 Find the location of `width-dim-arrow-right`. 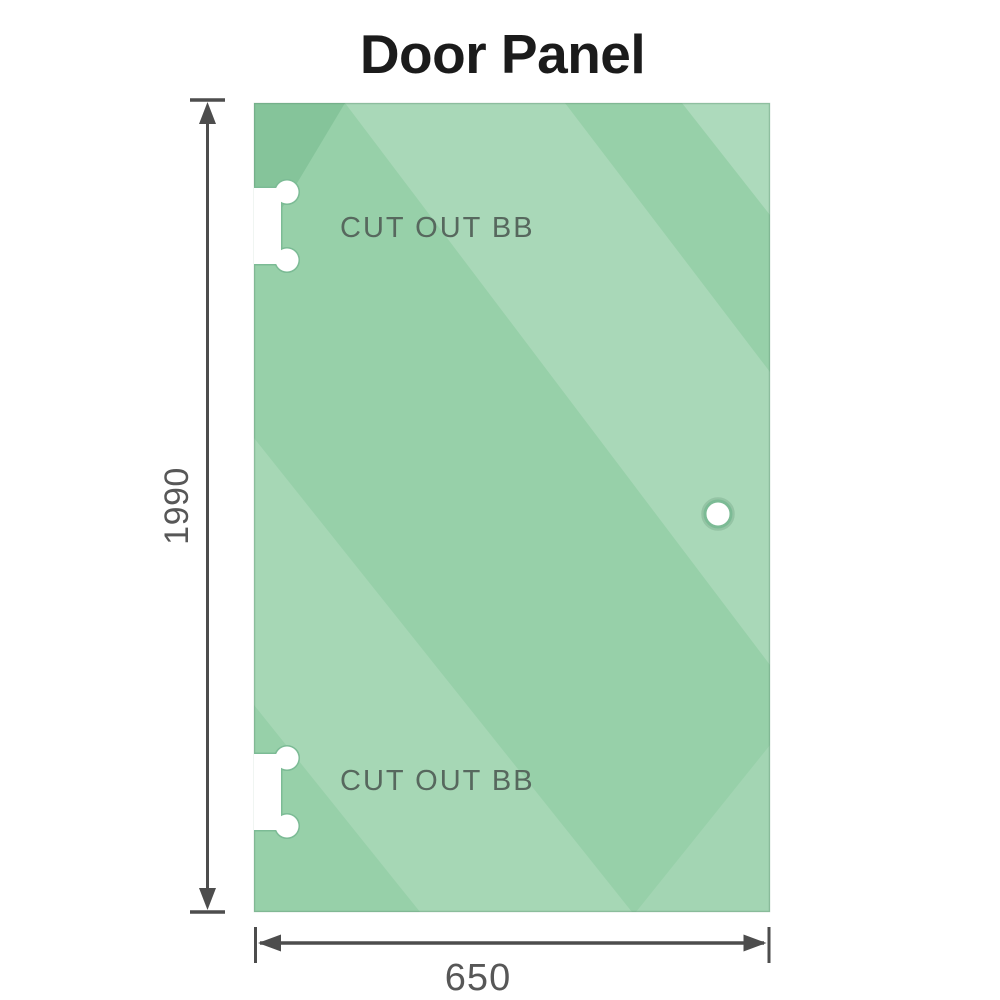

width-dim-arrow-right is located at coordinates (755, 943).